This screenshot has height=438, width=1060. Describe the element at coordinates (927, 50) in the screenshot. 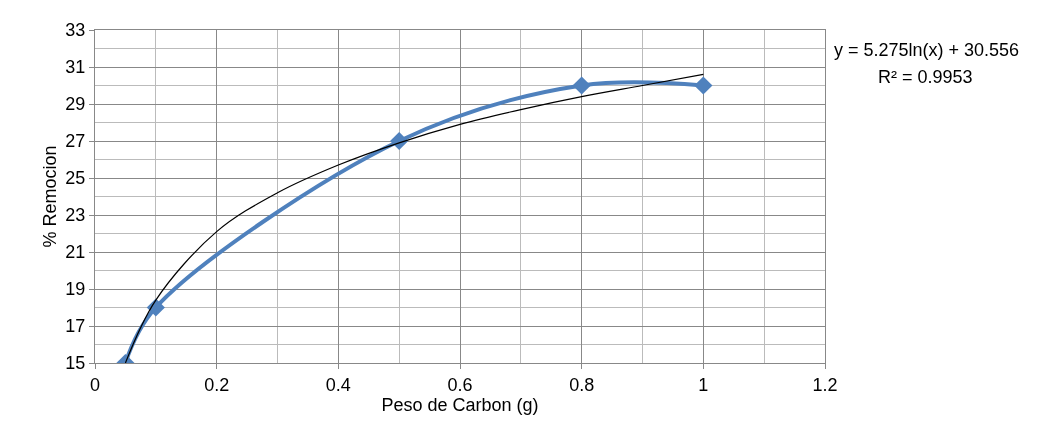

I see `text: y = 5.275ln(x) + 30.556` at that location.